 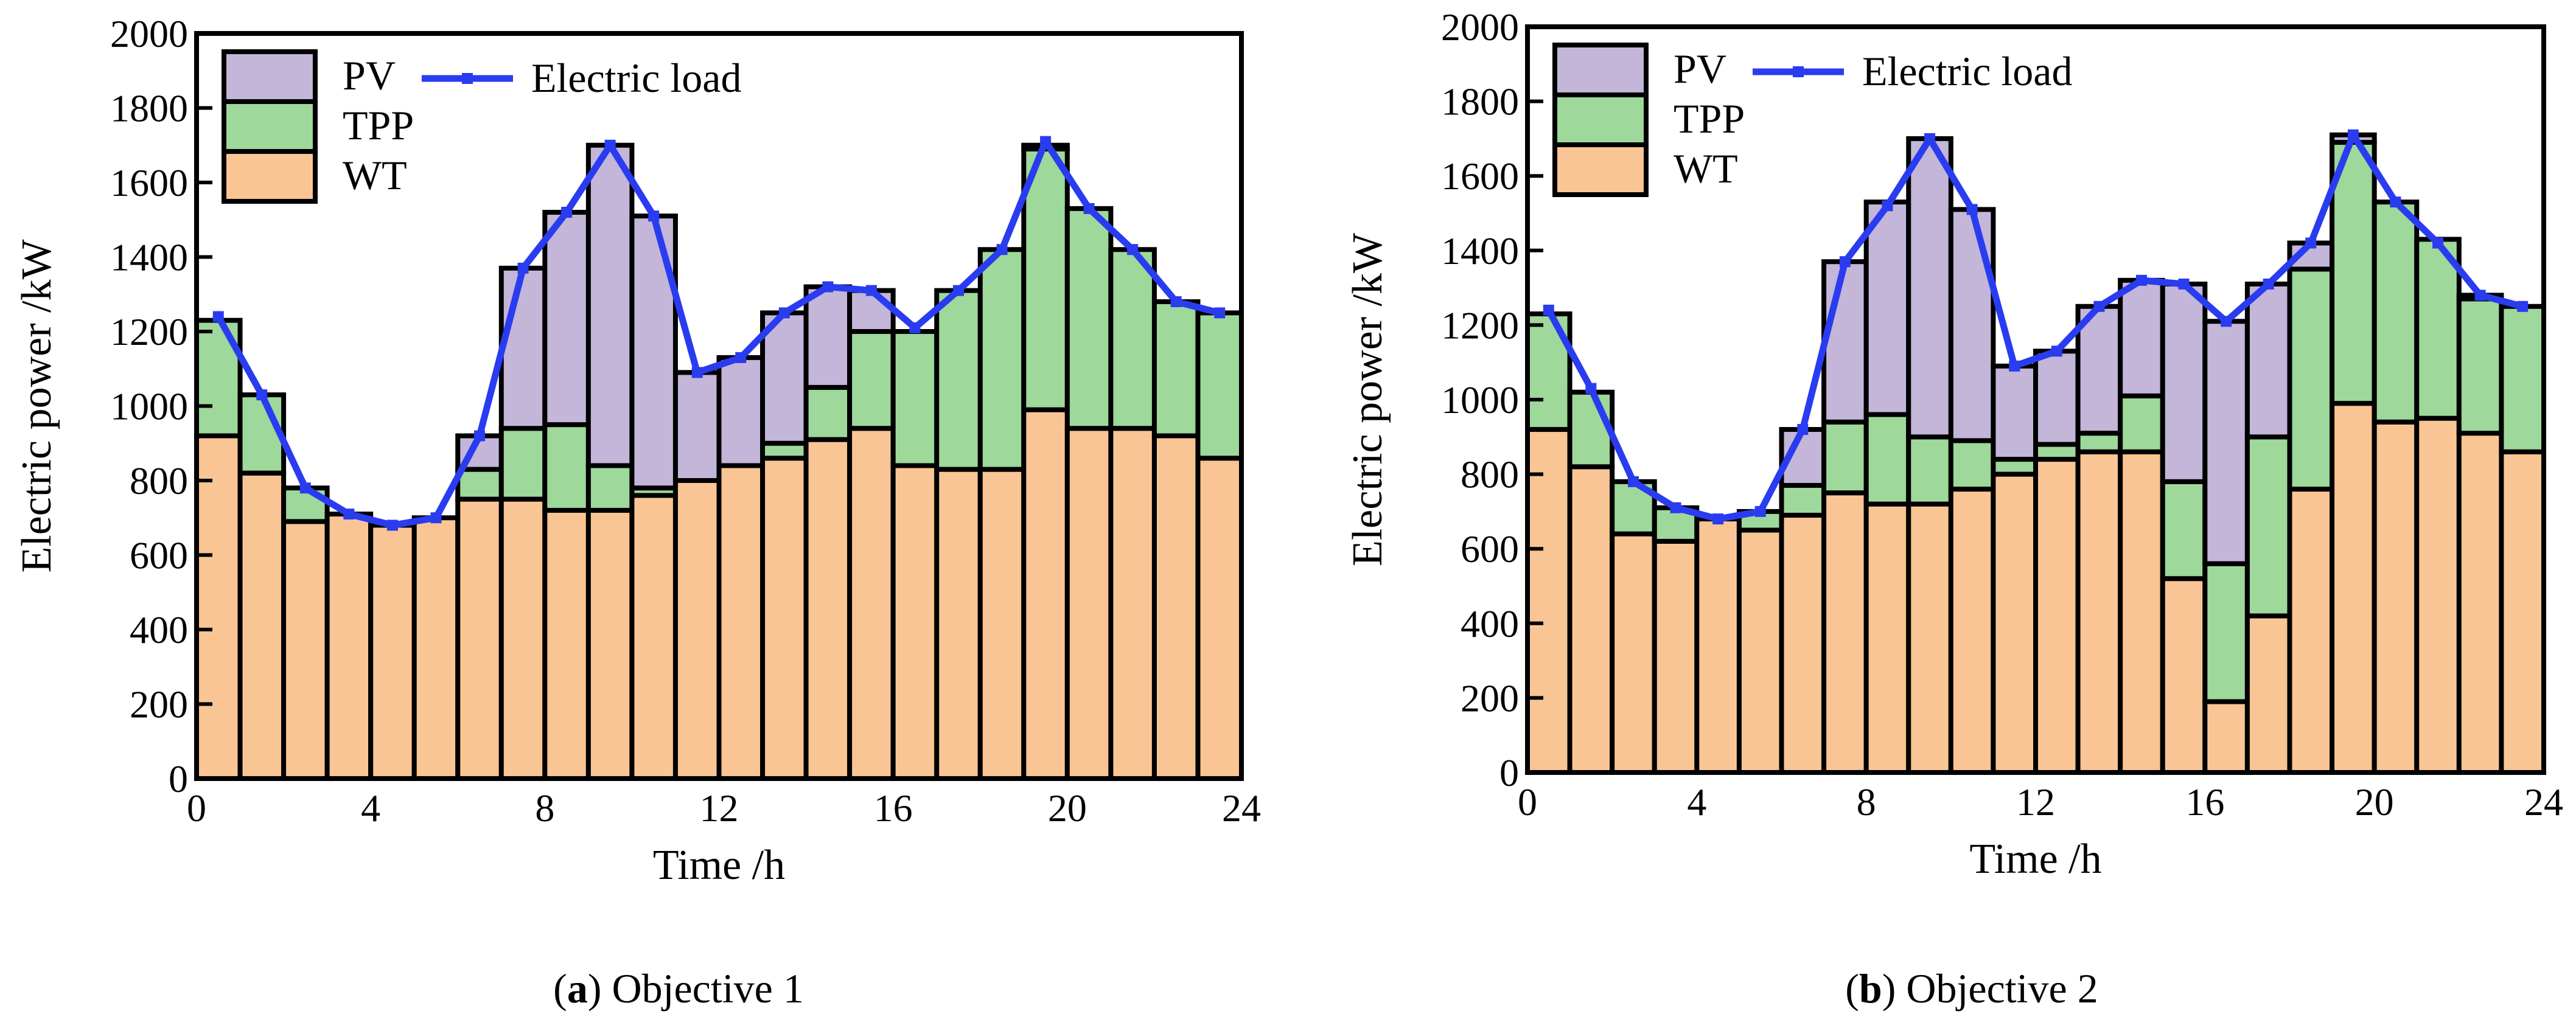 What do you see at coordinates (2268, 361) in the screenshot?
I see `panel-b-bar-pv-h18` at bounding box center [2268, 361].